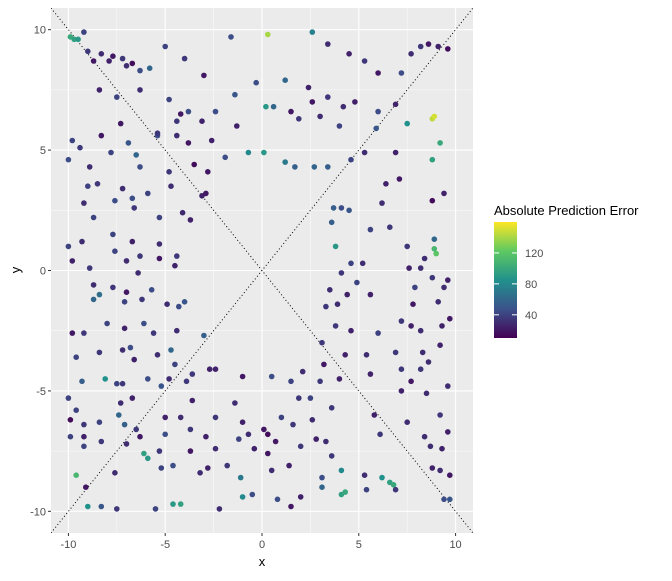  What do you see at coordinates (566, 270) in the screenshot?
I see `color-legend: Absolute Prediction Error 40 80 120` at bounding box center [566, 270].